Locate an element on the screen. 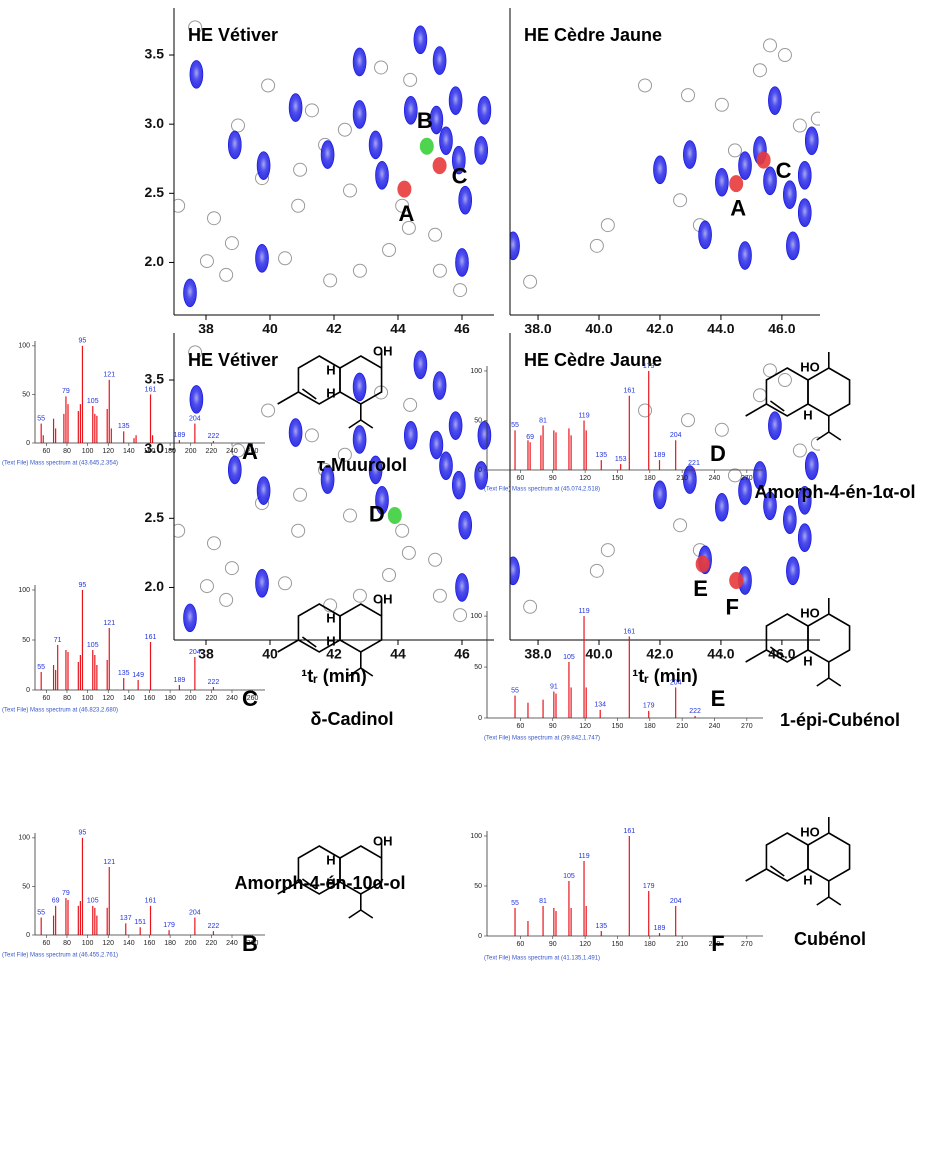 The width and height of the screenshot is (939, 1169). spectrum-letter: F is located at coordinates (717, 943).